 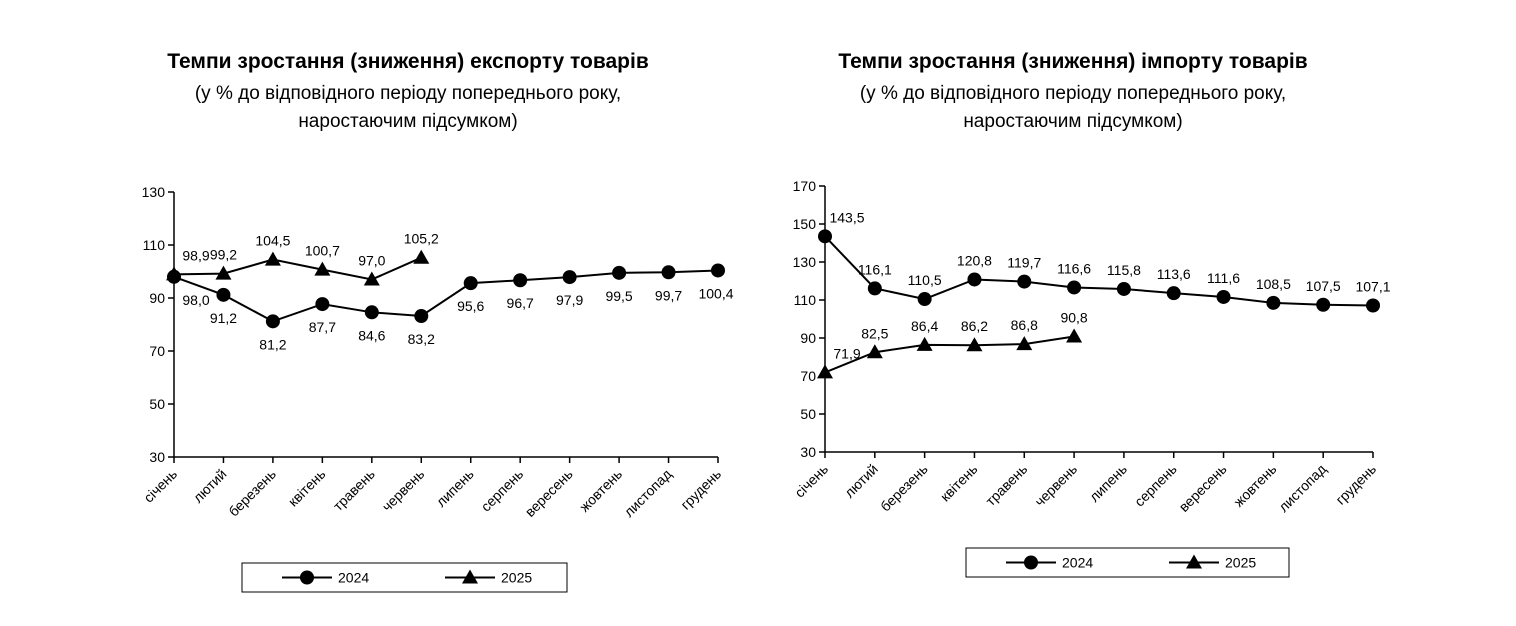 What do you see at coordinates (272, 344) in the screenshot?
I see `data-label: 81,2` at bounding box center [272, 344].